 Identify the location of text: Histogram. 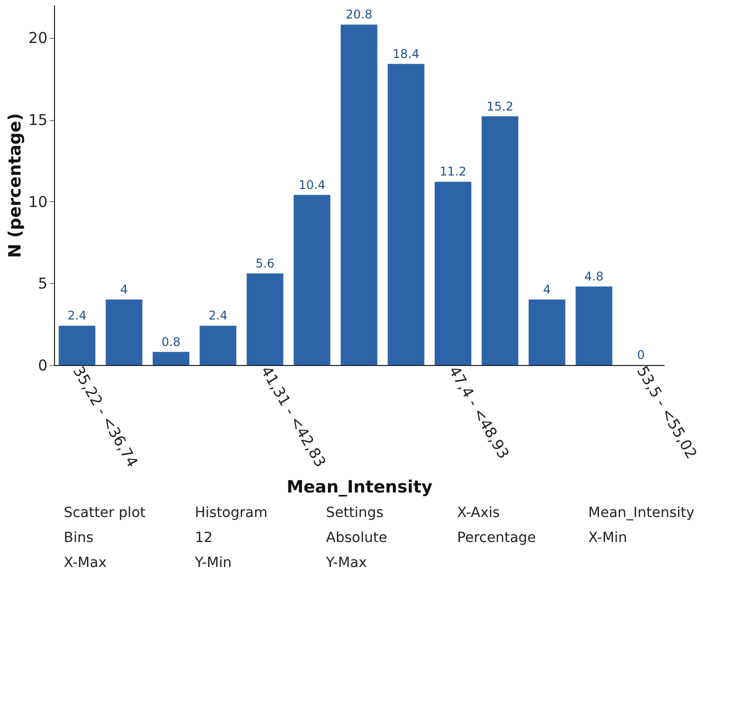
(231, 513).